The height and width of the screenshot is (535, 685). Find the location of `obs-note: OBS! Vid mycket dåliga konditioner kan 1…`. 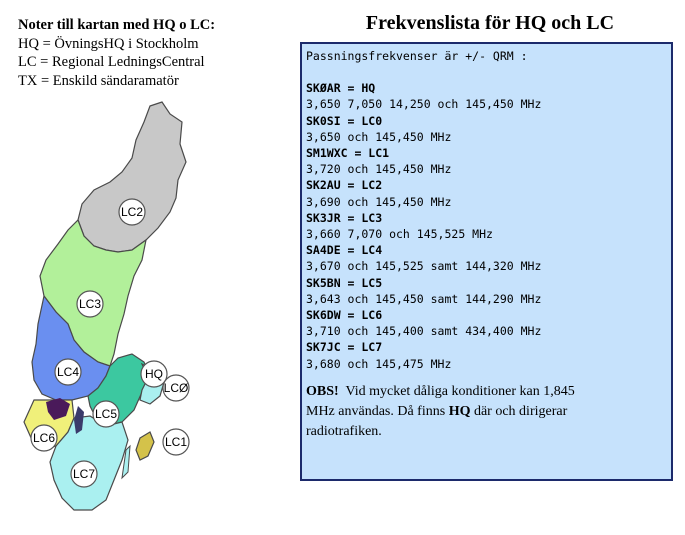

obs-note: OBS! Vid mycket dåliga konditioner kan 1… is located at coordinates (456, 412).